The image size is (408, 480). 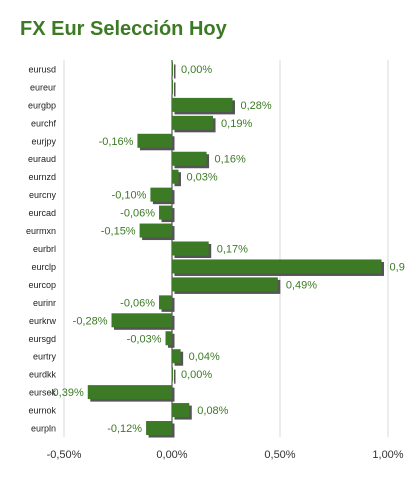 I want to click on chart-title: FX Eur Selección Hoy, so click(x=123, y=29).